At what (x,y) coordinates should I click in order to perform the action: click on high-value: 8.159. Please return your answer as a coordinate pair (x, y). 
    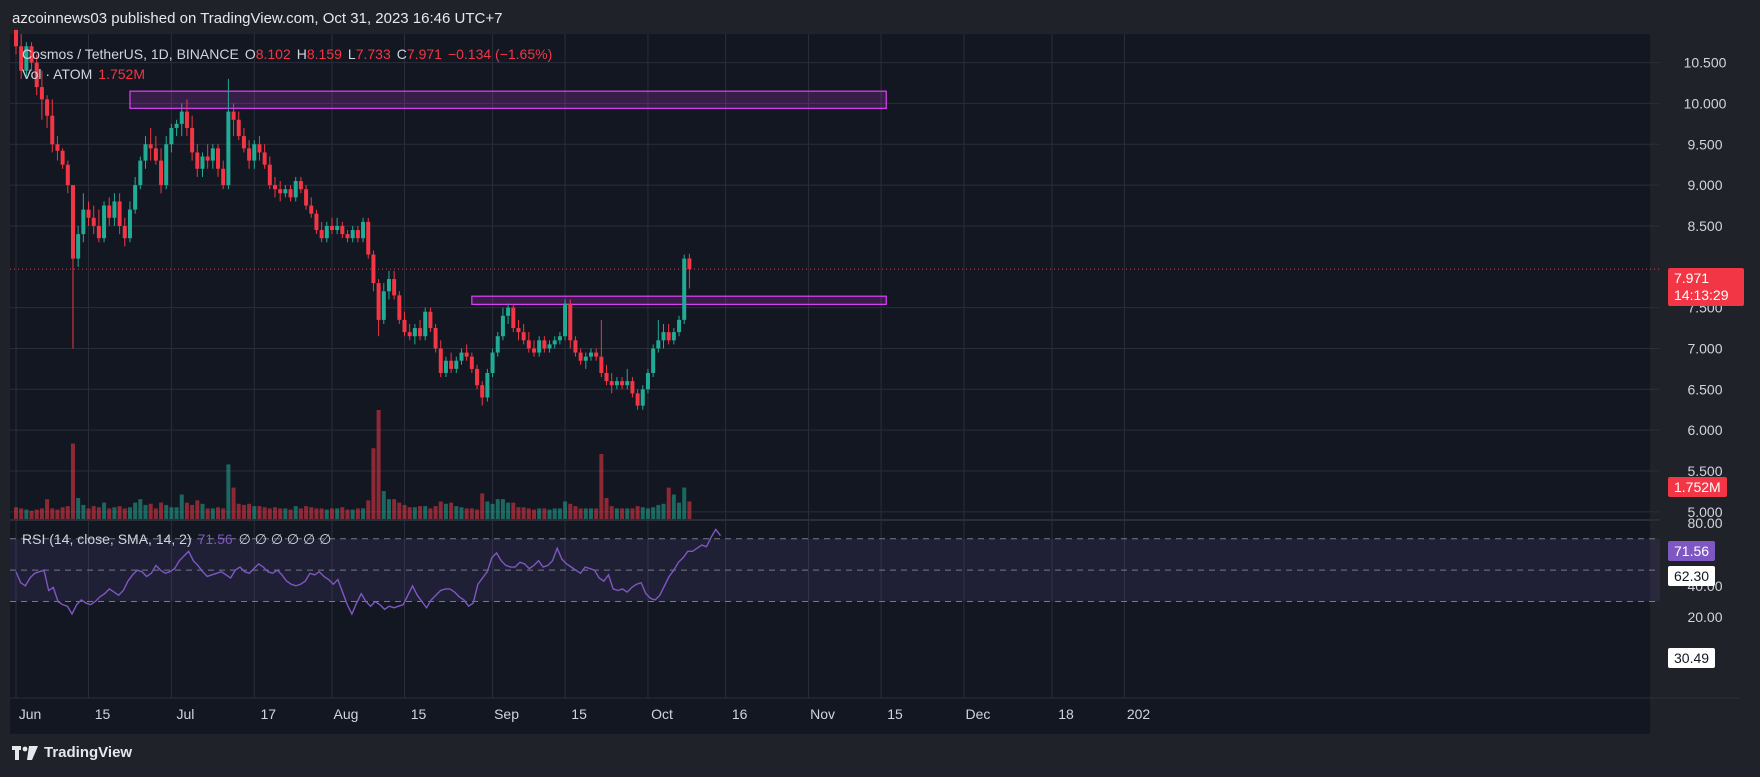
    Looking at the image, I should click on (324, 54).